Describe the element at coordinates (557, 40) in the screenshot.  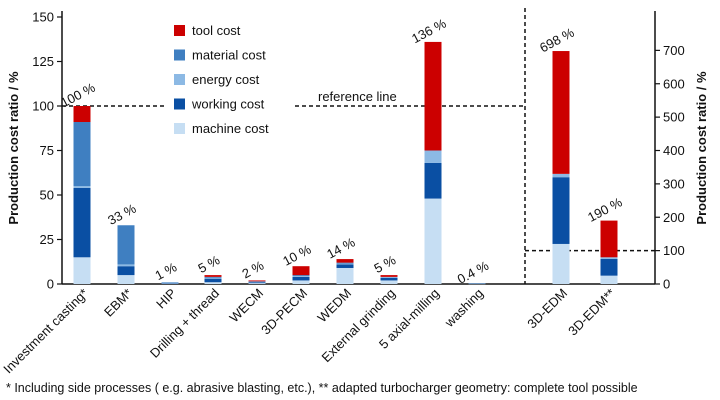
I see `bar-total-label: 698 %` at that location.